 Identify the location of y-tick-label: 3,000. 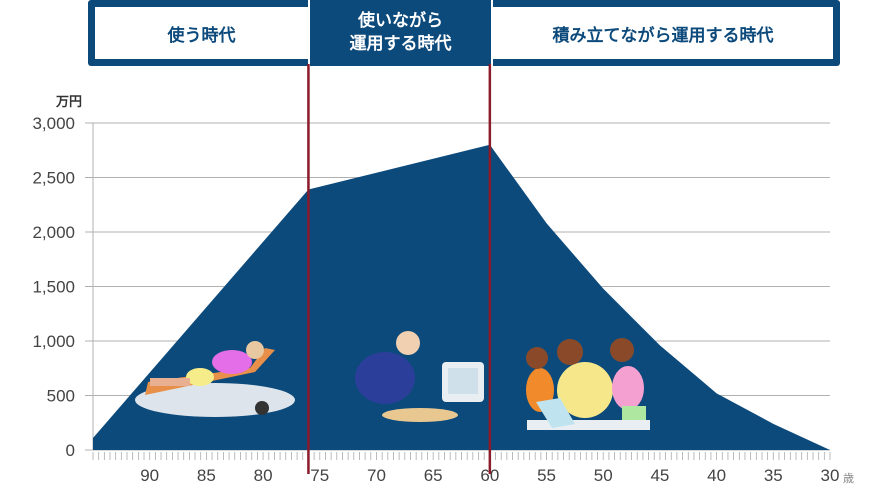
(53, 123).